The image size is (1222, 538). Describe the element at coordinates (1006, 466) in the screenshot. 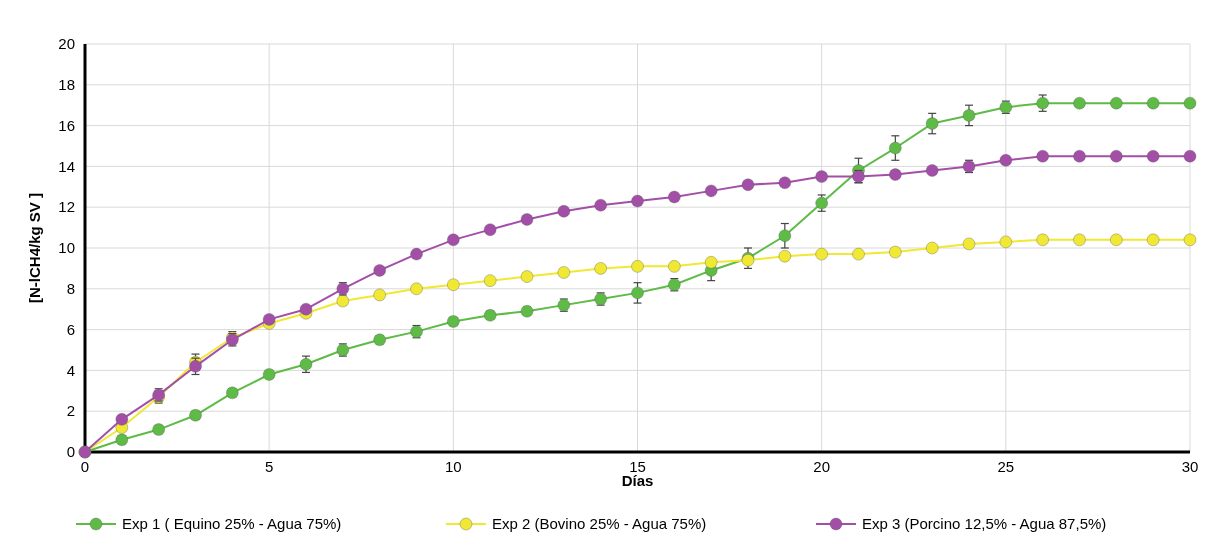

I see `x-tick-label: 25` at that location.